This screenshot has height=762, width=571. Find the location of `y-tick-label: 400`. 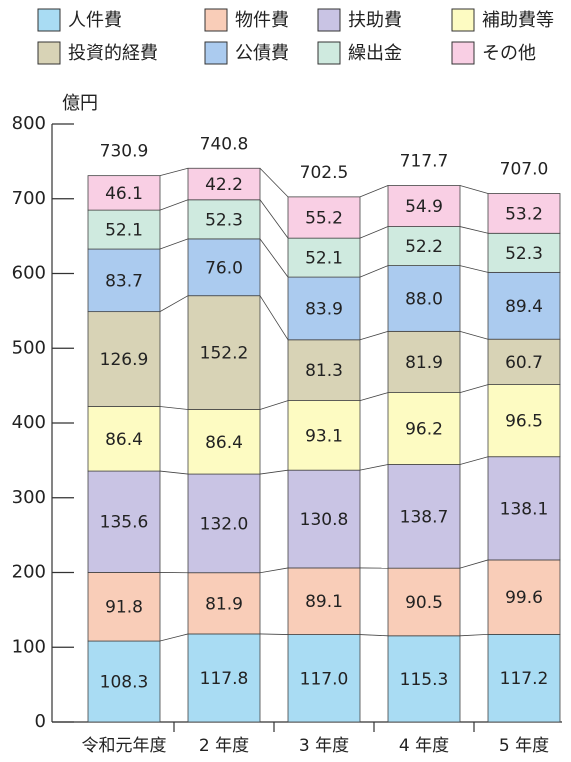

y-tick-label: 400 is located at coordinates (29, 422).